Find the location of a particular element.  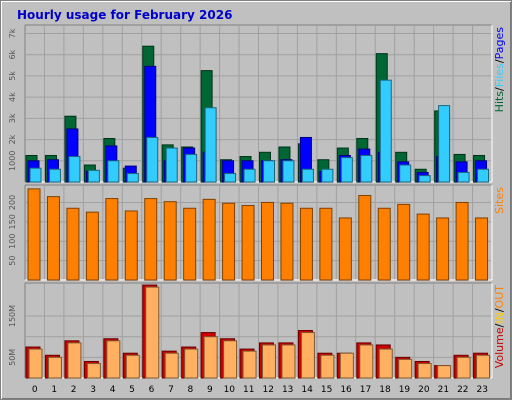

x-tick-label: 10 is located at coordinates (230, 390).